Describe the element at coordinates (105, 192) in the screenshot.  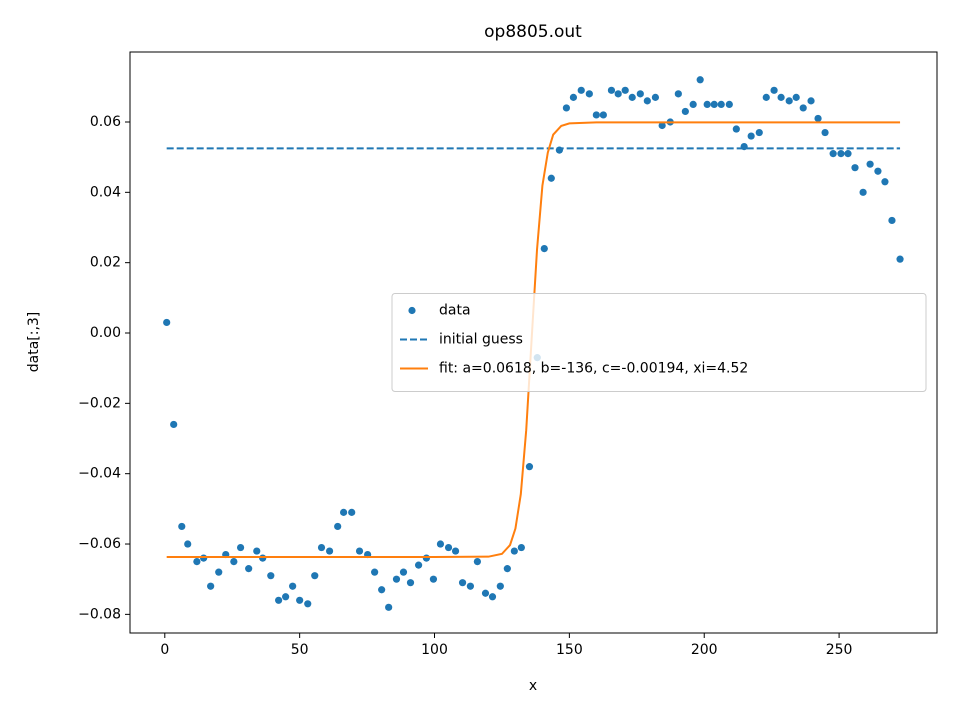
I see `y-tick-label: 0.04` at that location.